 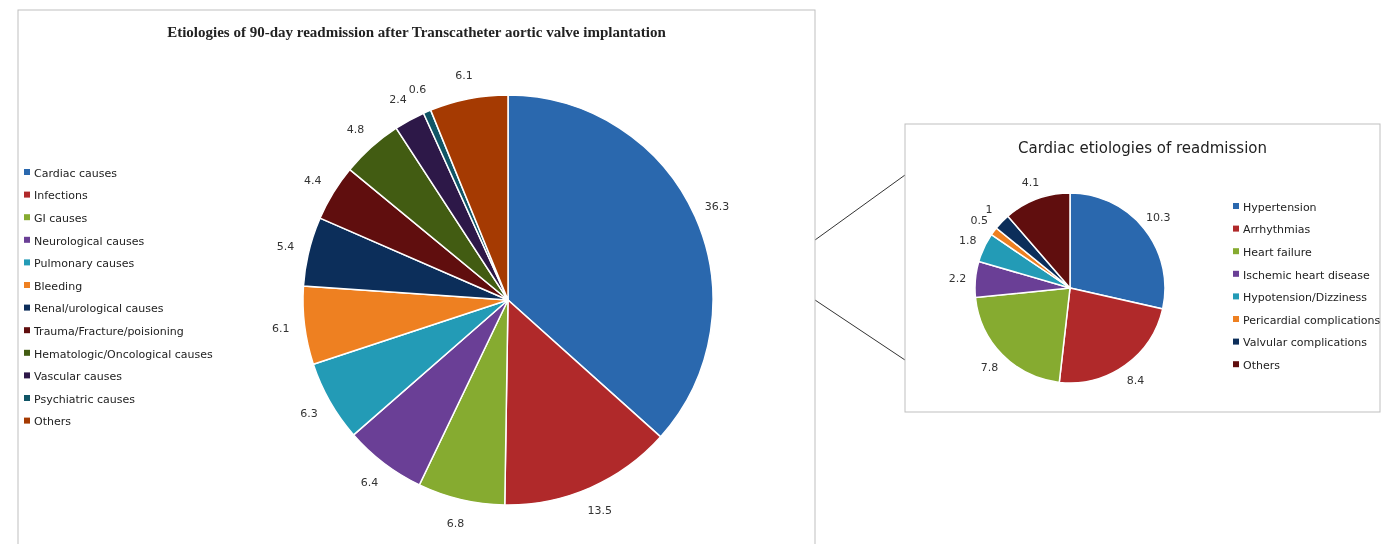 I want to click on data-label: 6.4, so click(x=369, y=483).